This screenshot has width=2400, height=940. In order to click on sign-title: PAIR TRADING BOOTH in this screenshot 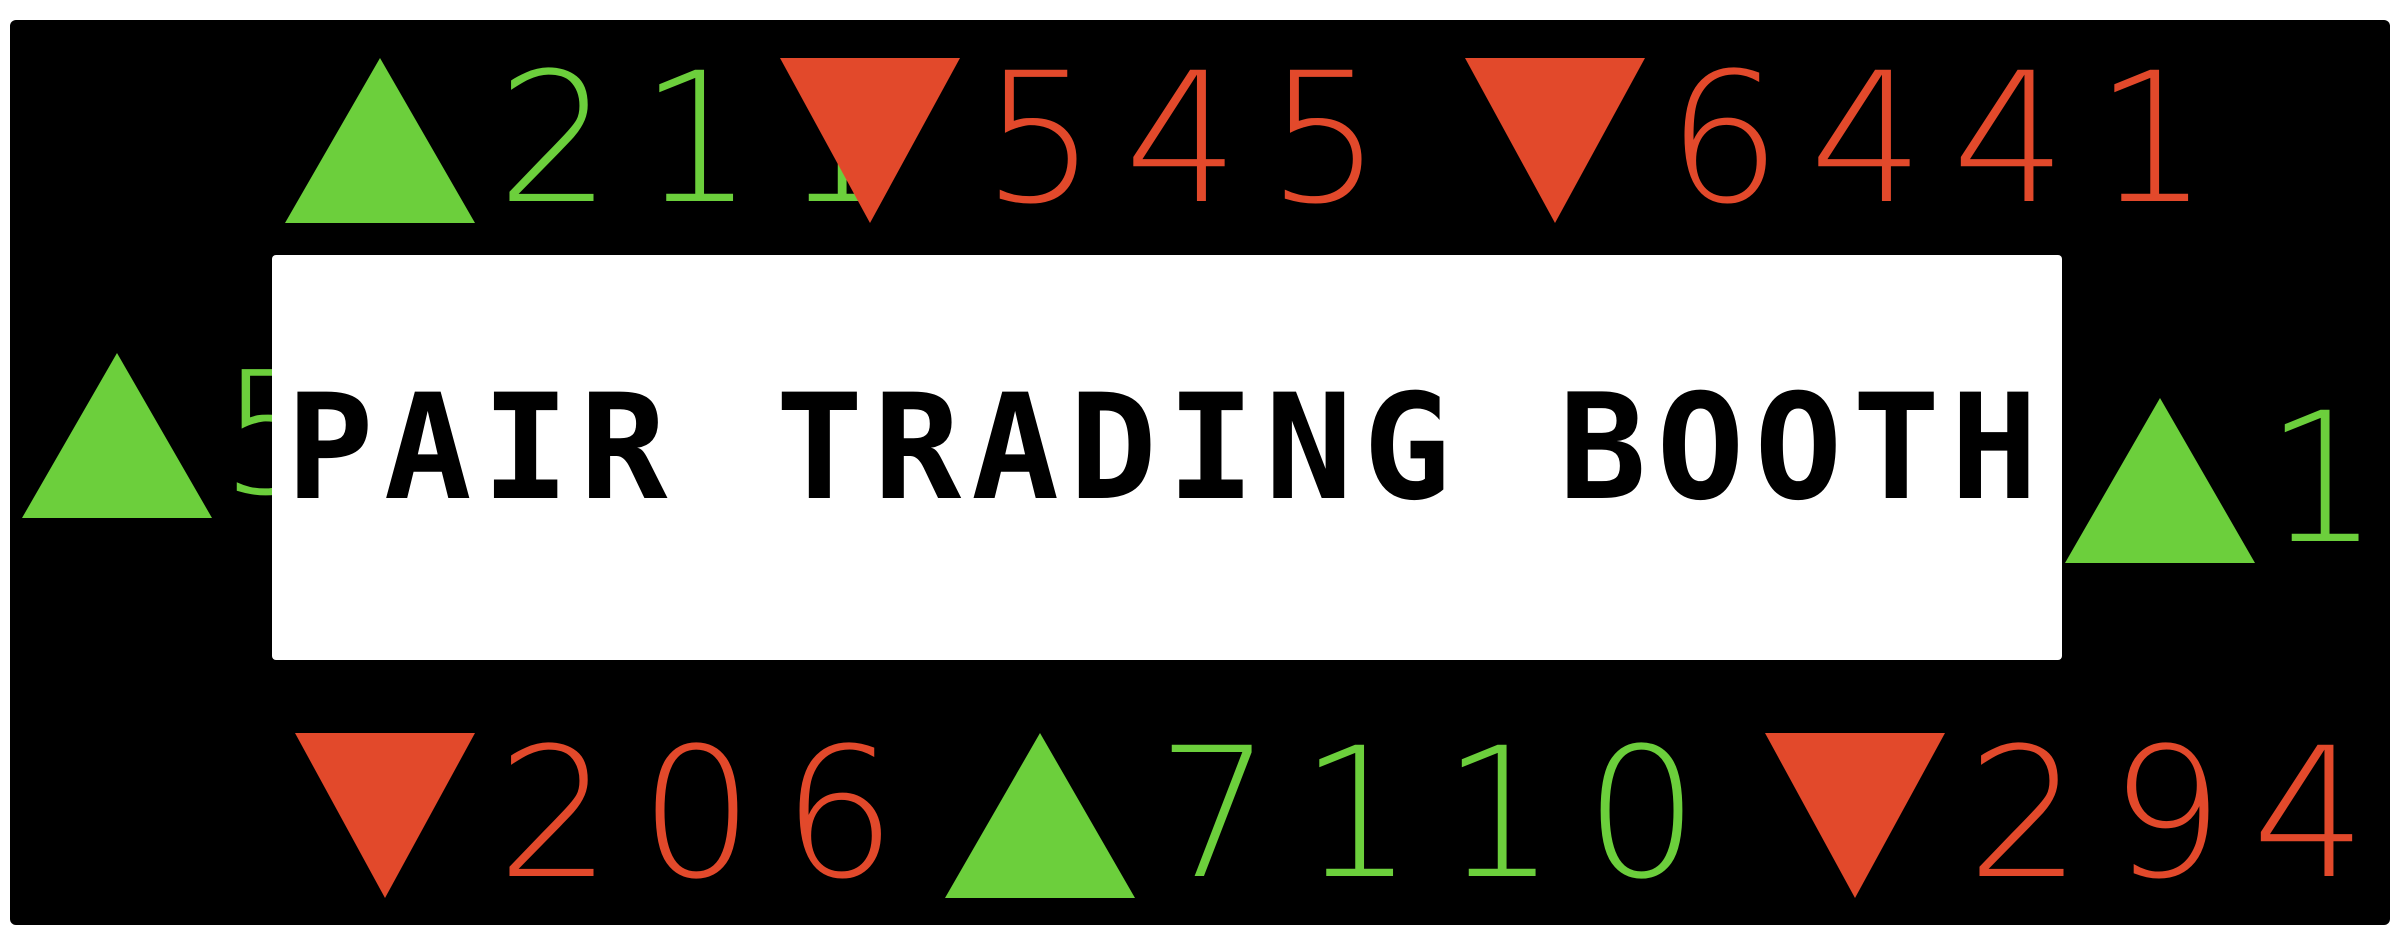, I will do `click(1167, 447)`.